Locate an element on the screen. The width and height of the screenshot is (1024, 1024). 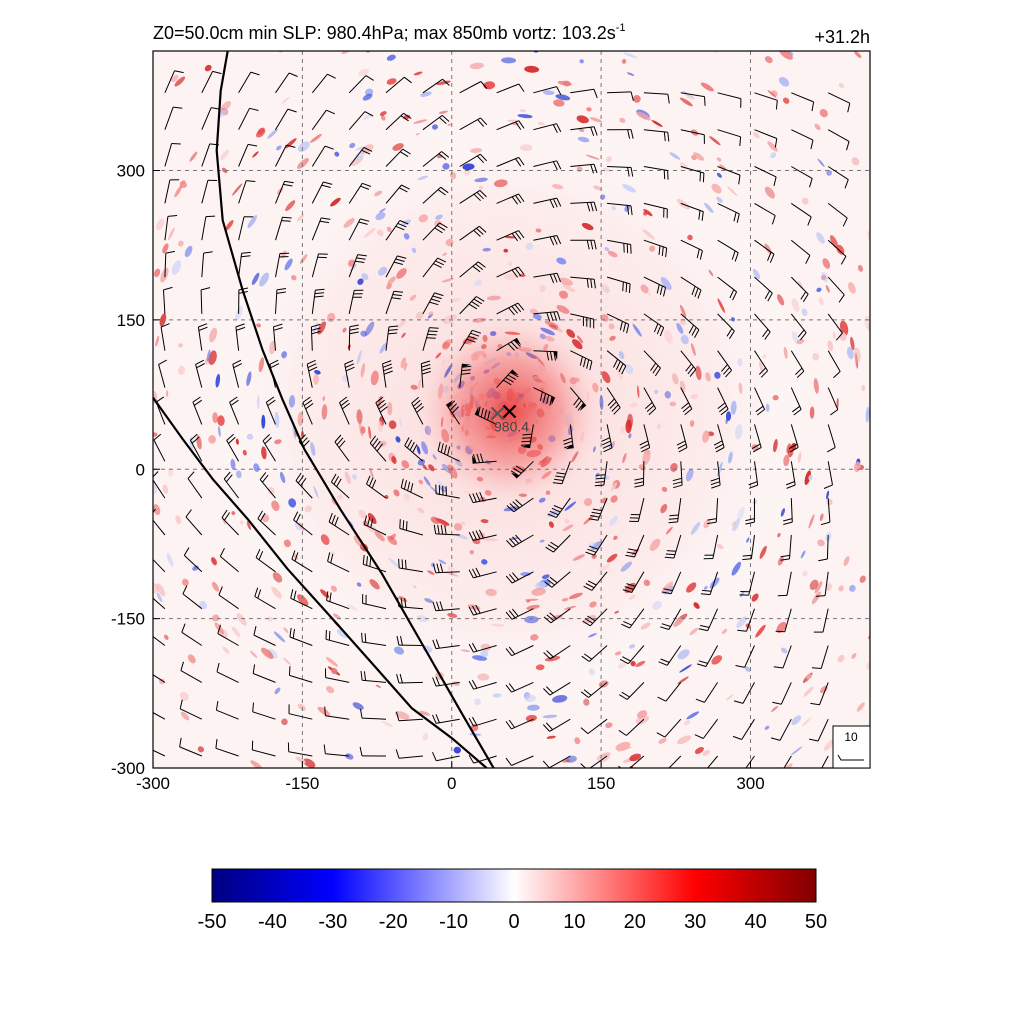
y-tick-label: 300 is located at coordinates (131, 171).